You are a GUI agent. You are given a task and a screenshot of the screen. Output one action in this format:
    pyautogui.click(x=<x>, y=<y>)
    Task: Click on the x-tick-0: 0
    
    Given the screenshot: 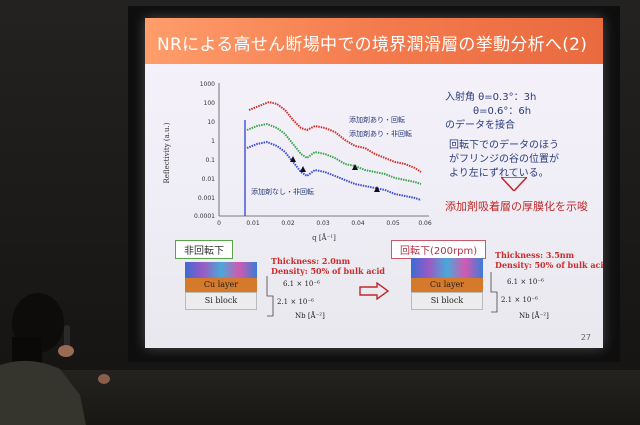 What is the action you would take?
    pyautogui.click(x=219, y=223)
    